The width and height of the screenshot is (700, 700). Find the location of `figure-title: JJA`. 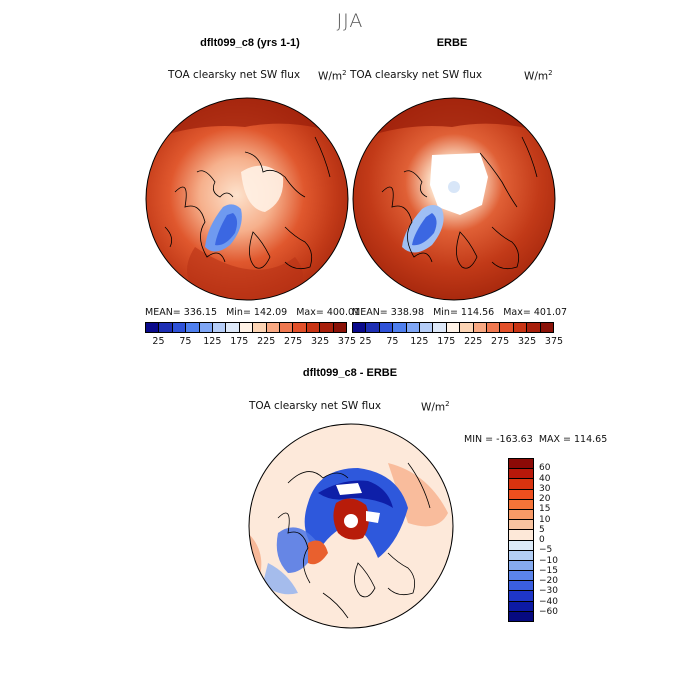

figure-title: JJA is located at coordinates (350, 21).